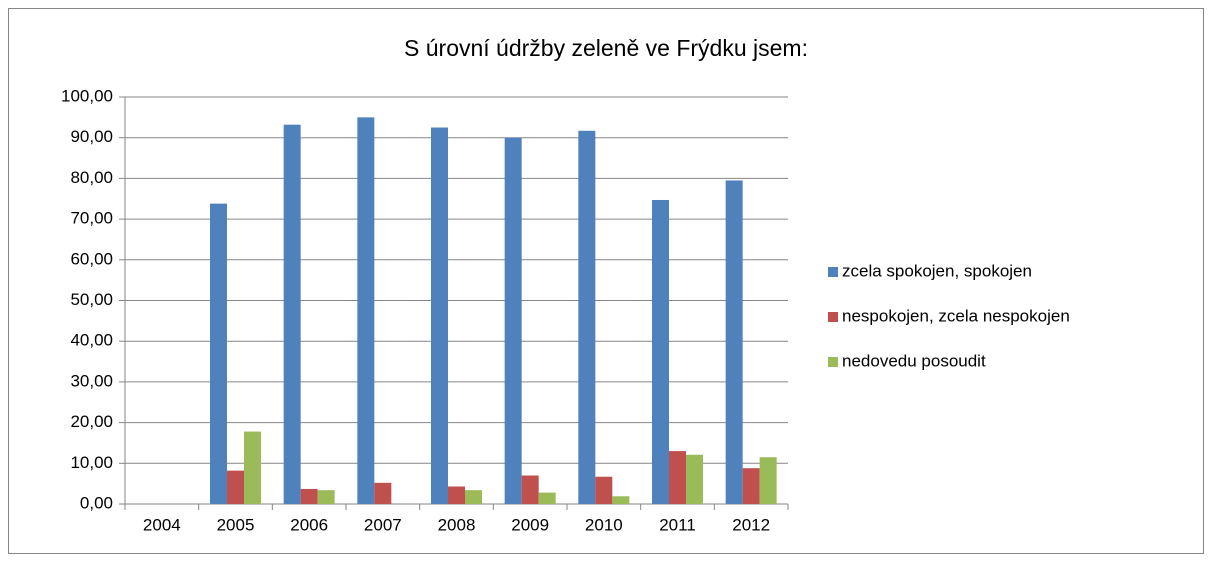 The height and width of the screenshot is (563, 1212). Describe the element at coordinates (91, 218) in the screenshot. I see `y-tick-label: 70,00` at that location.